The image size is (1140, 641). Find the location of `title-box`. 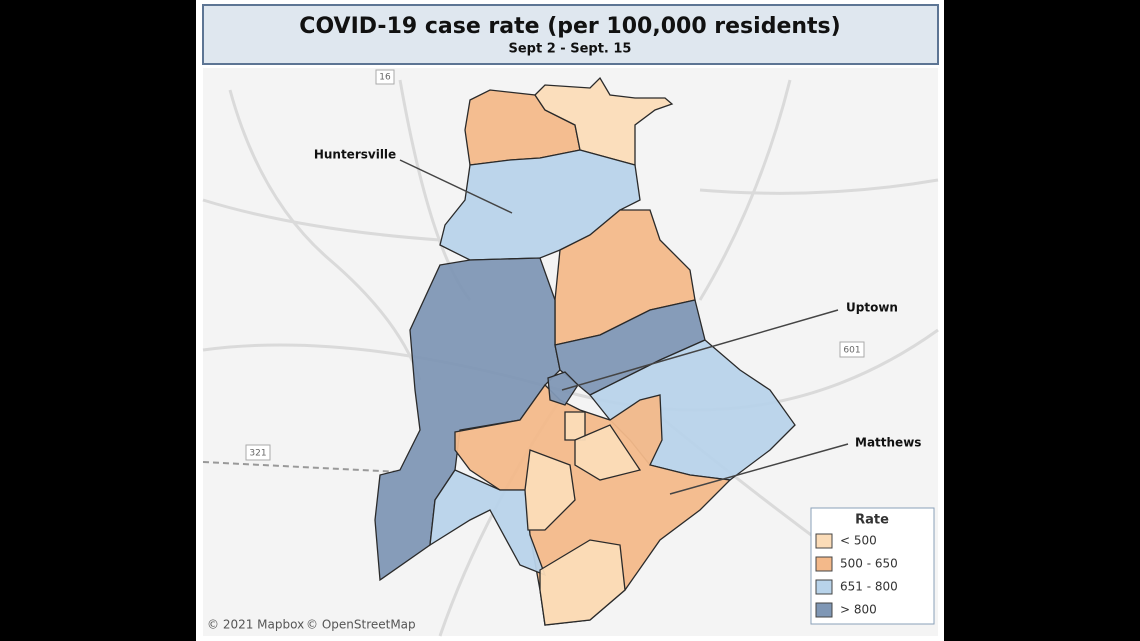

title-box is located at coordinates (570, 34).